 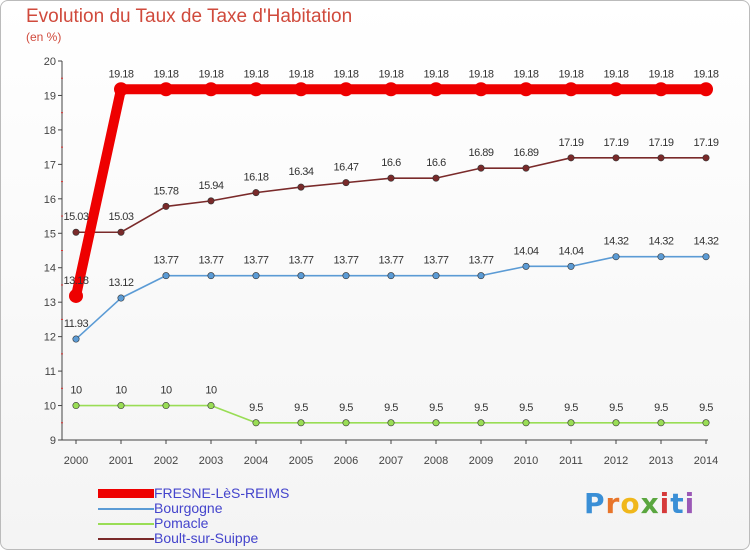 I want to click on data-label: 14.04, so click(x=525, y=251).